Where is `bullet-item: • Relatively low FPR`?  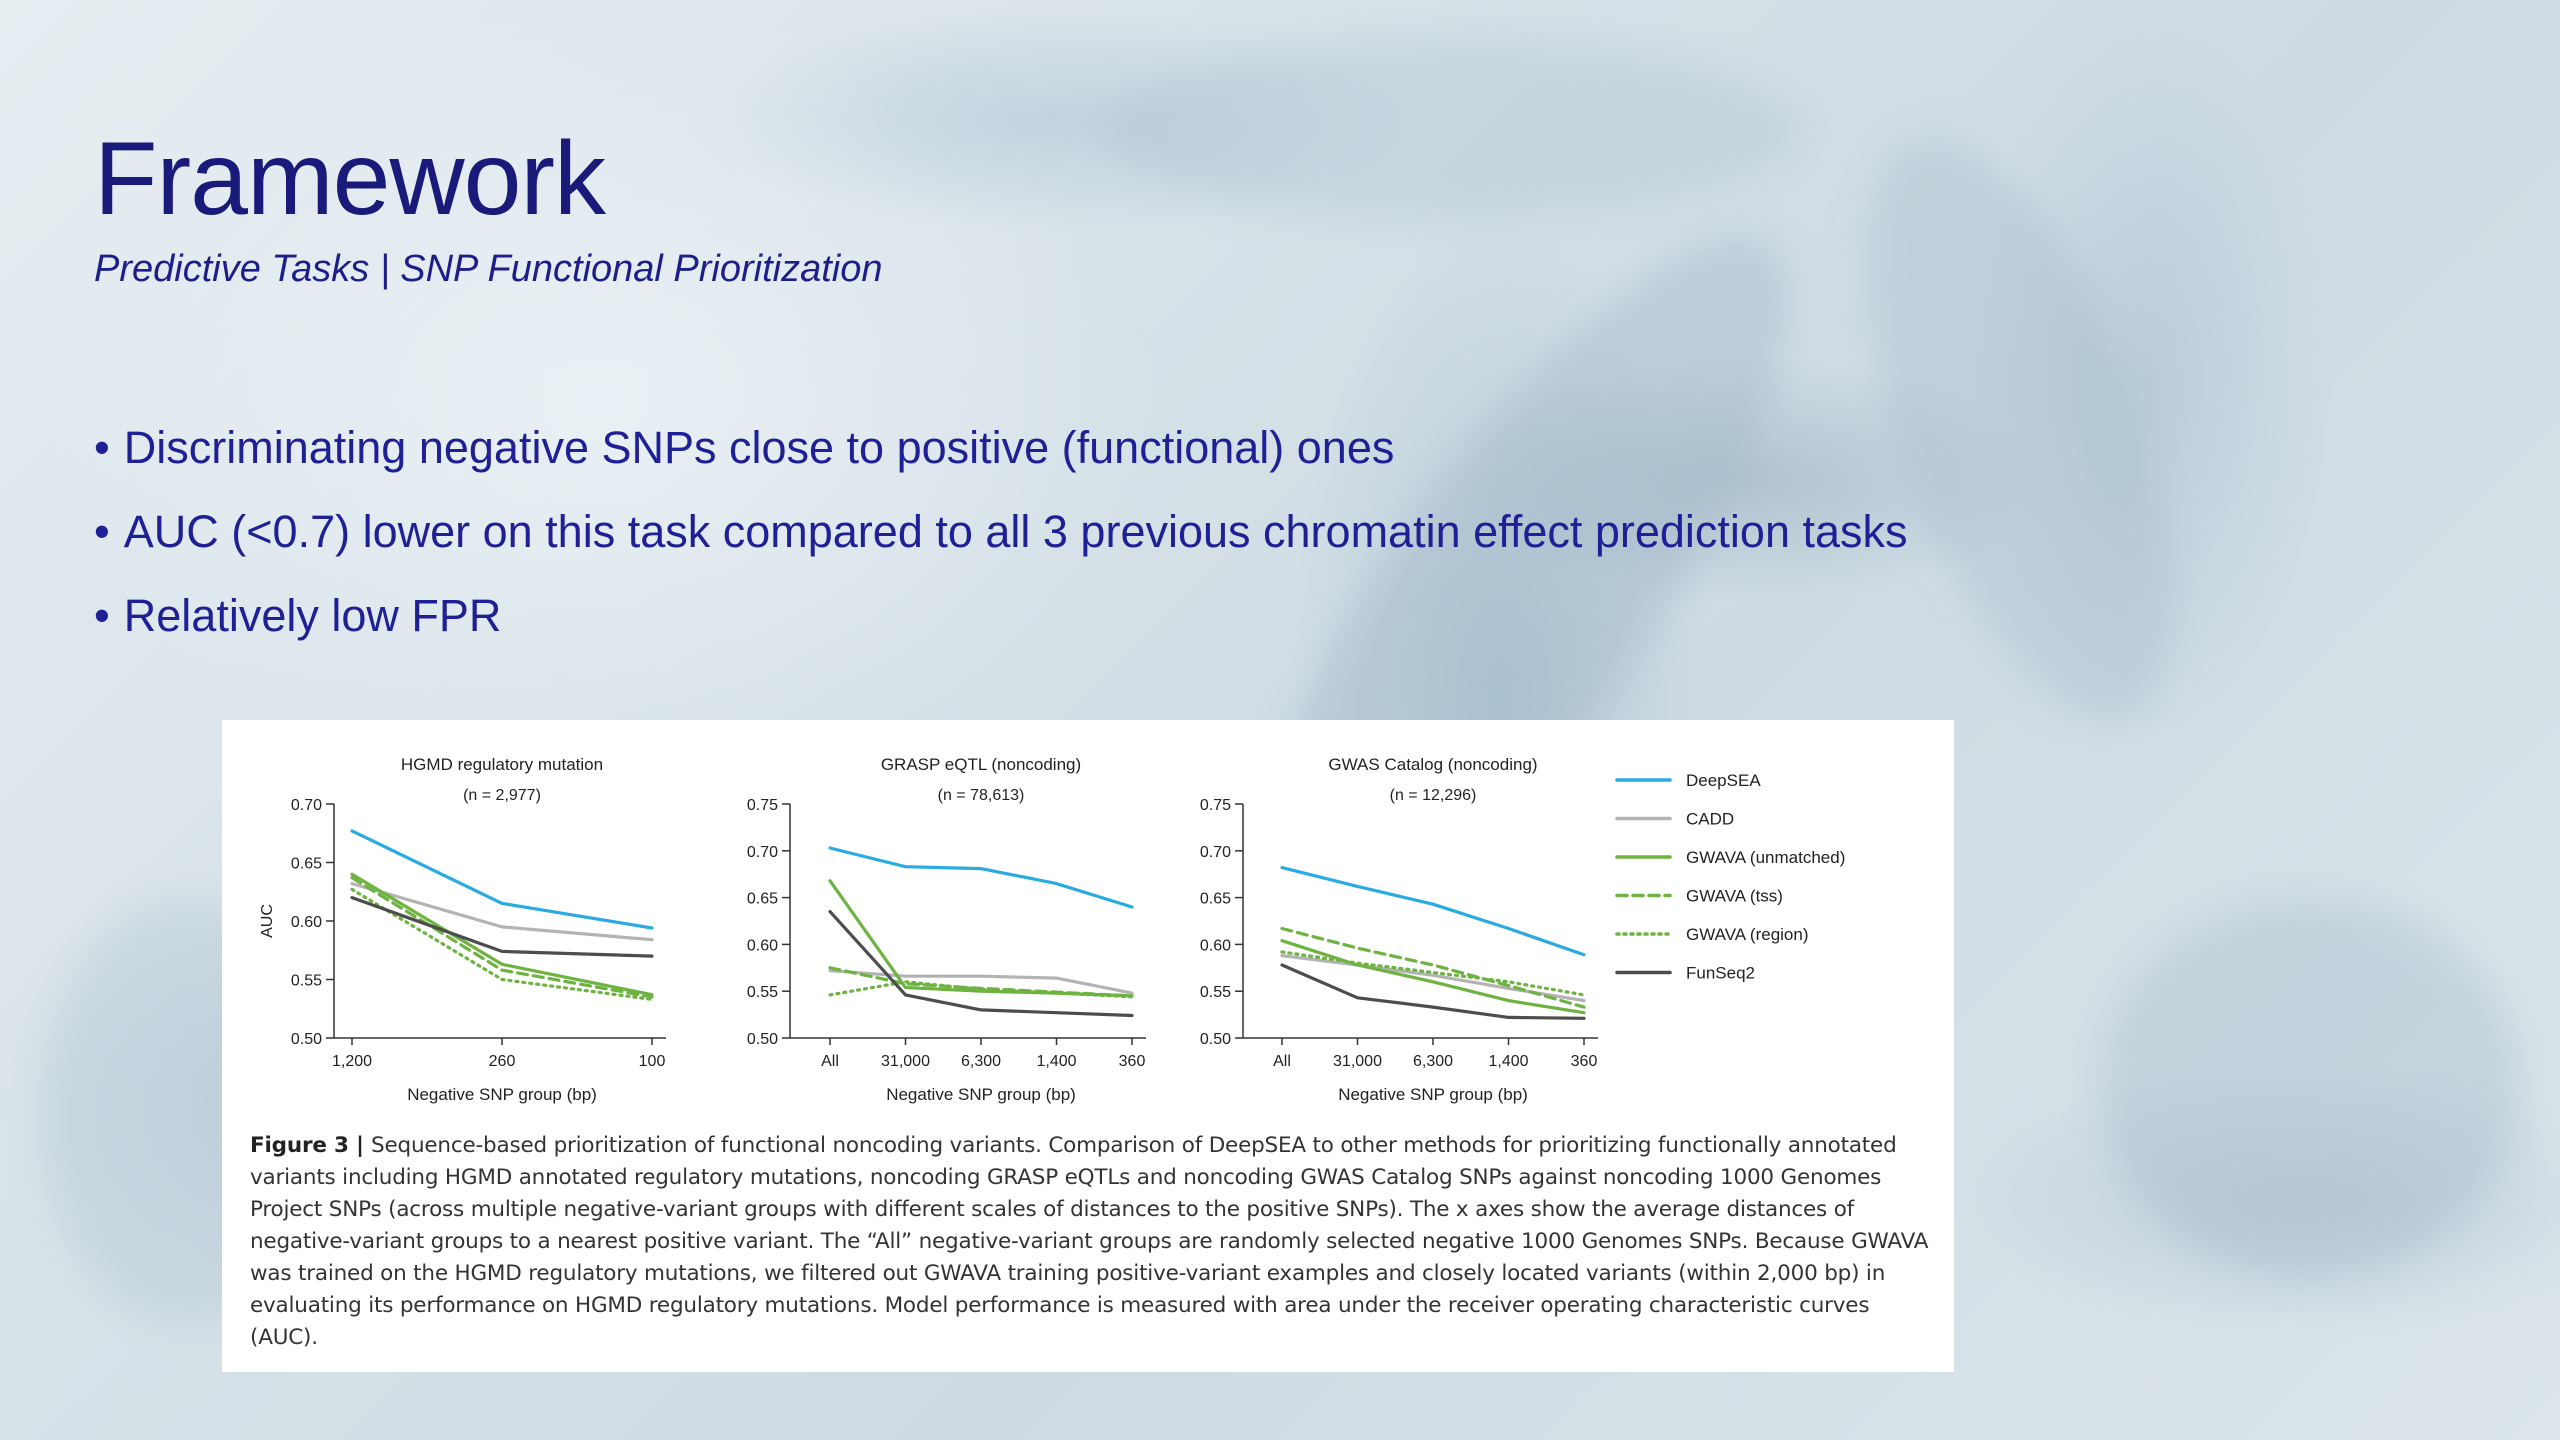 bullet-item: • Relatively low FPR is located at coordinates (1001, 628).